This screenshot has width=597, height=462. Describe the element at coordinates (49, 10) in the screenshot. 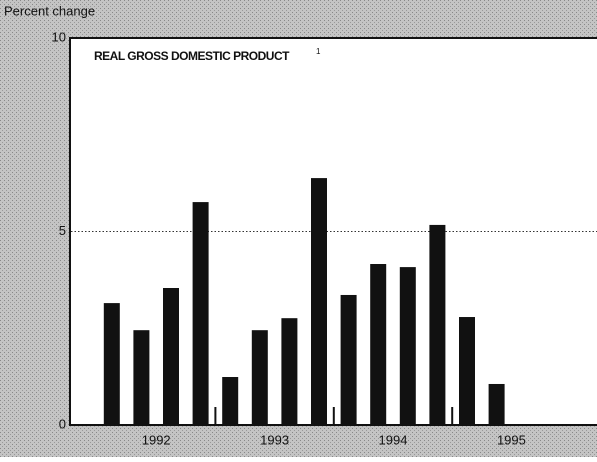

I see `y-axis-label: Percent change` at that location.